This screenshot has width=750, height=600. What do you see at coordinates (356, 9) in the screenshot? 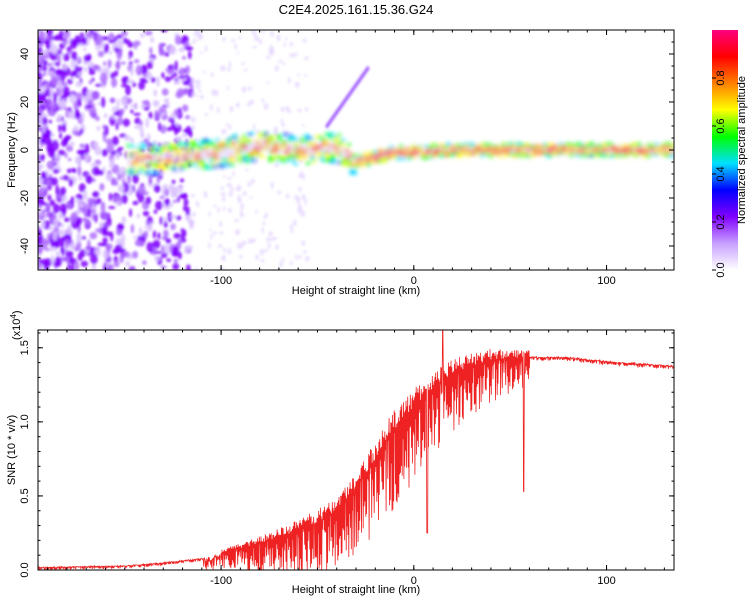
I see `chart-title: C2E4.2025.161.15.36.G24` at bounding box center [356, 9].